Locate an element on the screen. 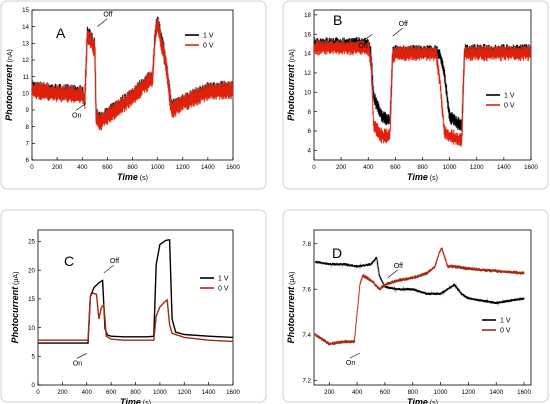 The height and width of the screenshot is (404, 550). plot-area is located at coordinates (422, 85).